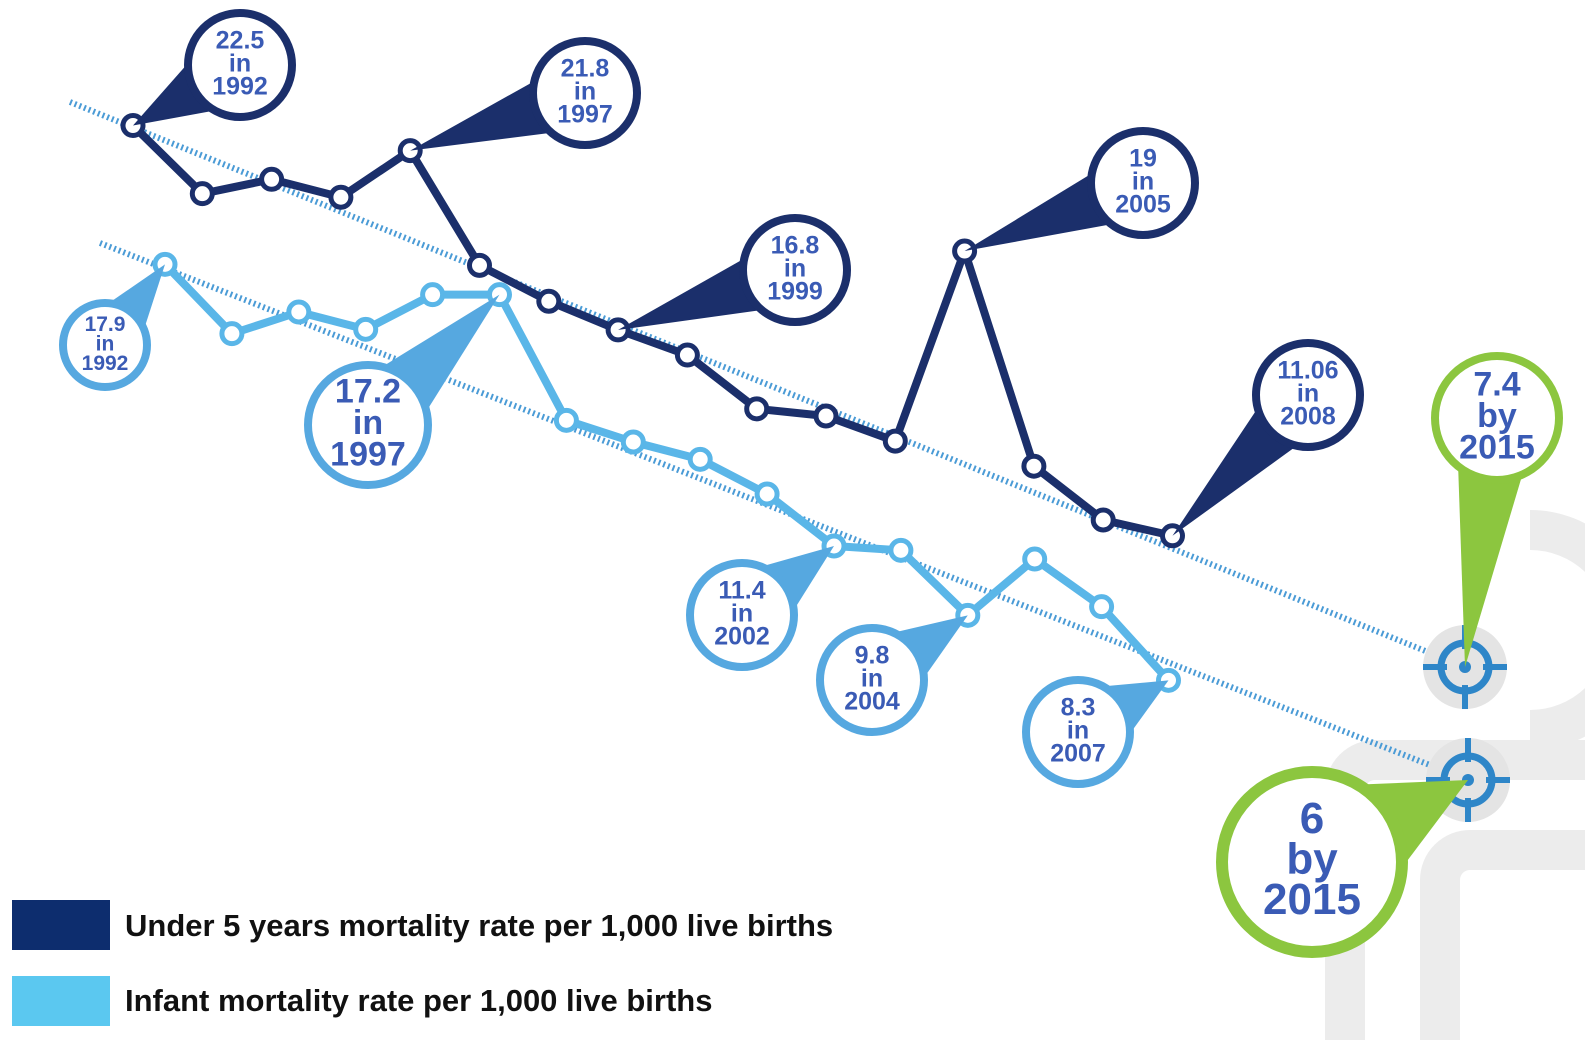 This screenshot has height=1040, width=1585. What do you see at coordinates (1308, 417) in the screenshot?
I see `callout-label: 2008` at bounding box center [1308, 417].